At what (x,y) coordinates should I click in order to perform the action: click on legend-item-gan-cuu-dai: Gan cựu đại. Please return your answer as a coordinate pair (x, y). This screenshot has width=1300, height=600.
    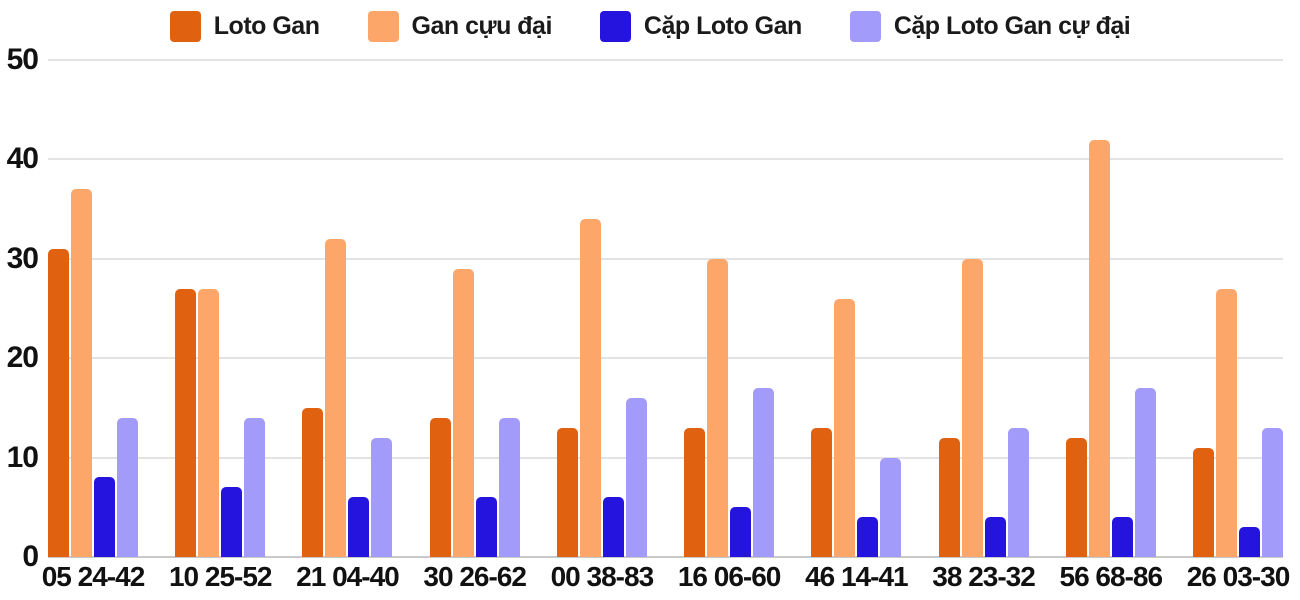
    Looking at the image, I should click on (460, 26).